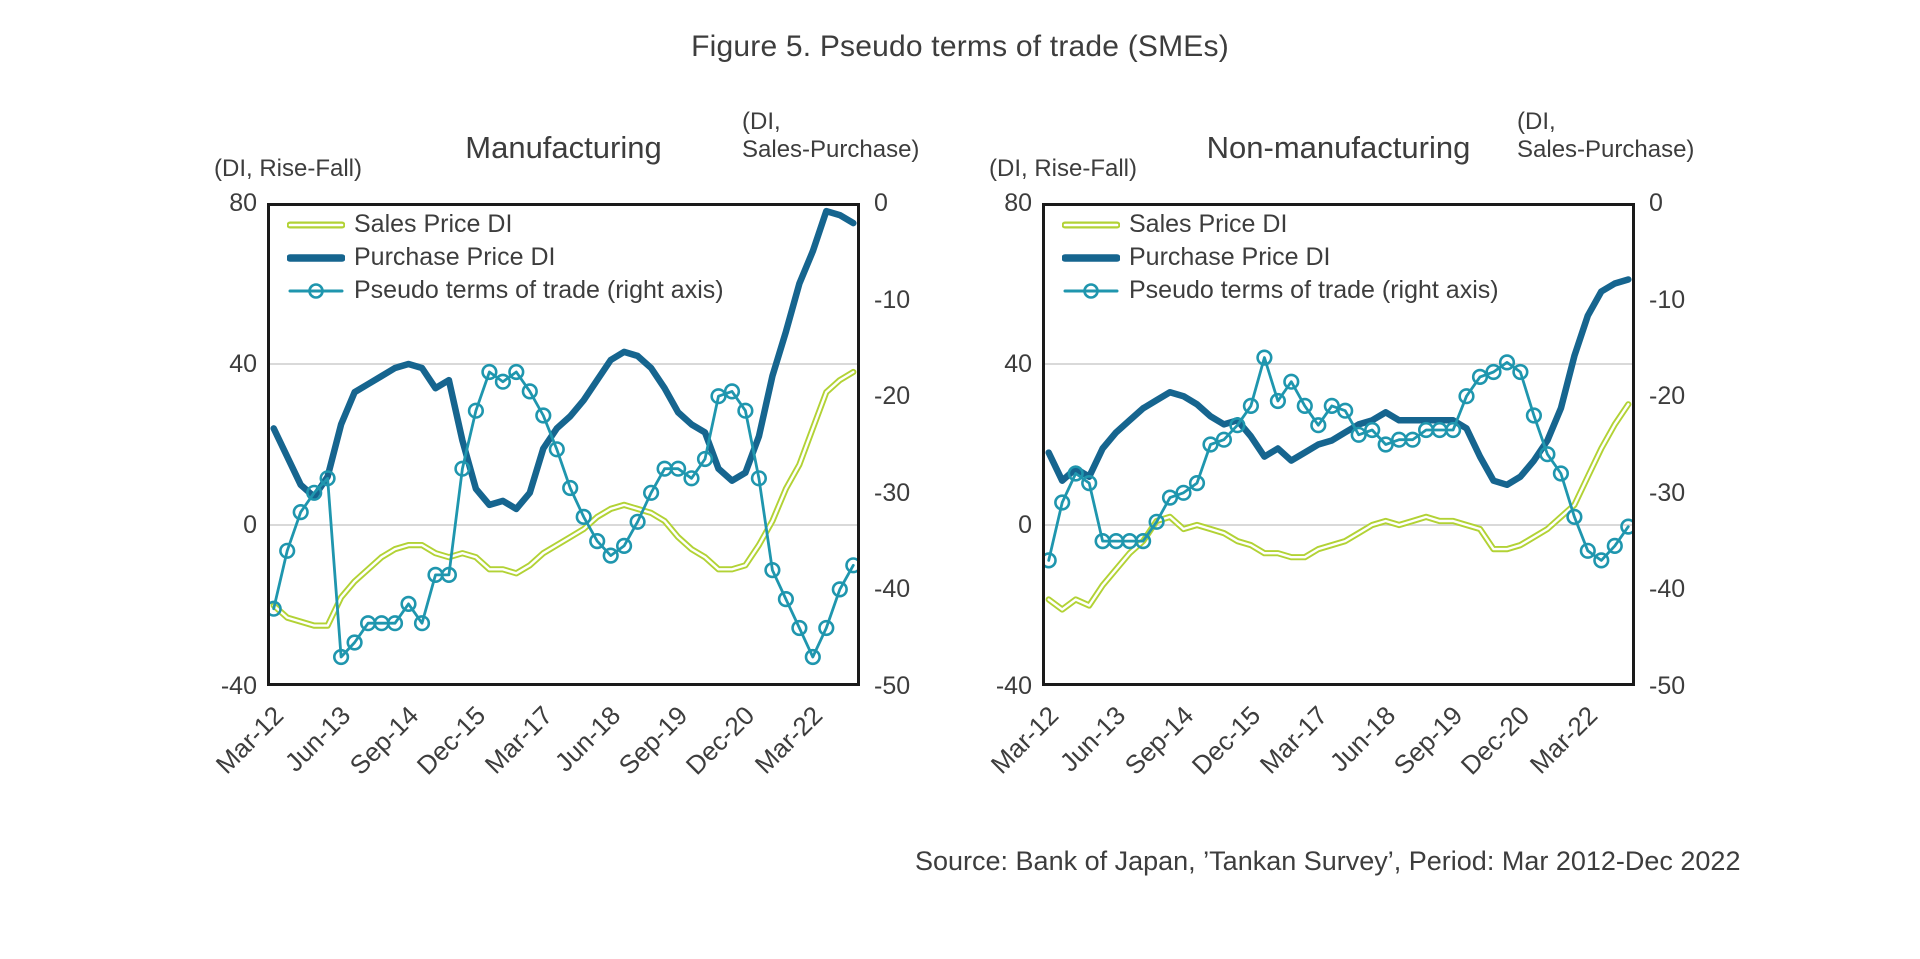  What do you see at coordinates (1025, 525) in the screenshot?
I see `left-axis-tick: 0` at bounding box center [1025, 525].